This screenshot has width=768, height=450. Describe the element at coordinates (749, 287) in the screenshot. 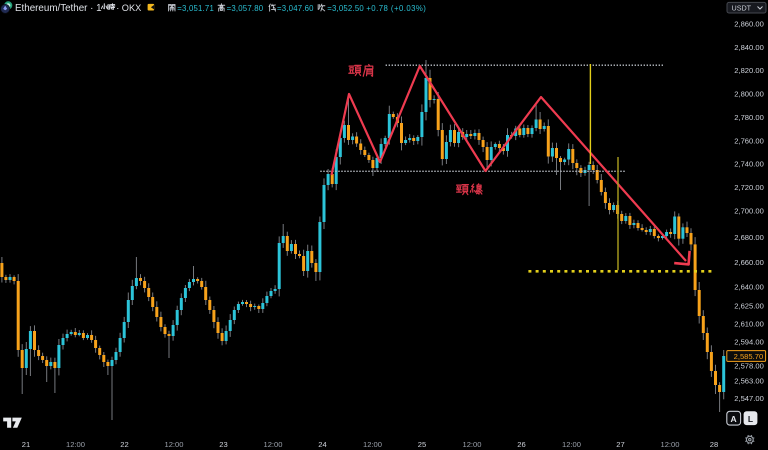

I see `svg-text: 2,640.00` at that location.